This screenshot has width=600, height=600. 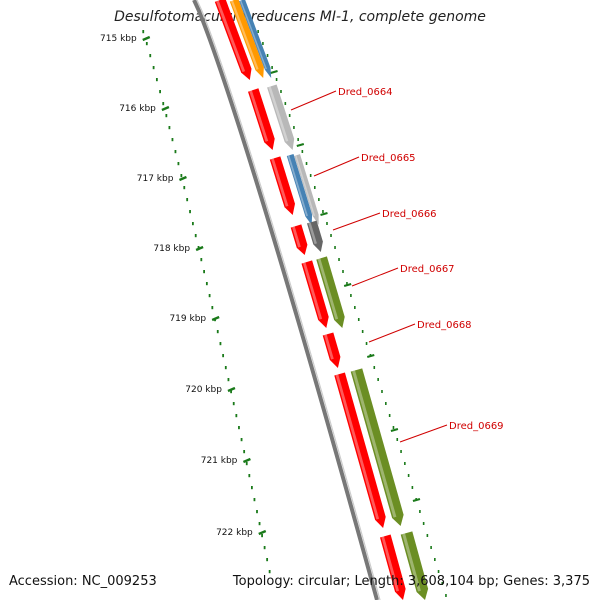 I want to click on cds-arrow-orange, so click(x=246, y=39).